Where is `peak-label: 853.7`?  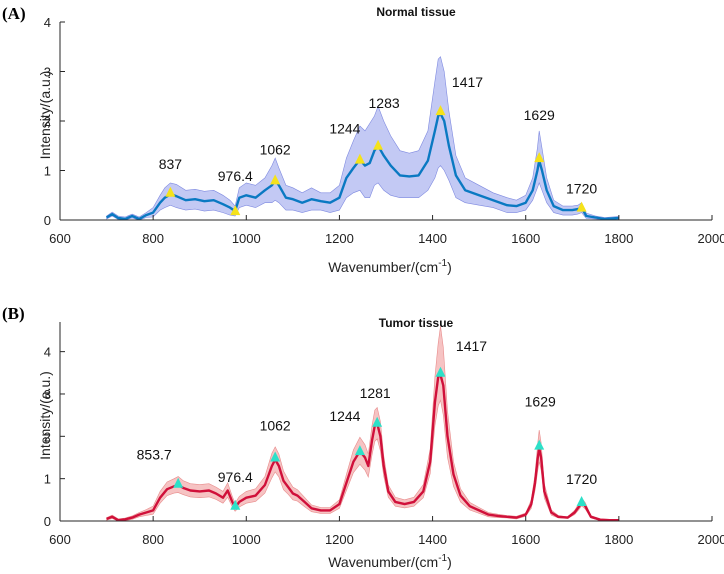 peak-label: 853.7 is located at coordinates (154, 455).